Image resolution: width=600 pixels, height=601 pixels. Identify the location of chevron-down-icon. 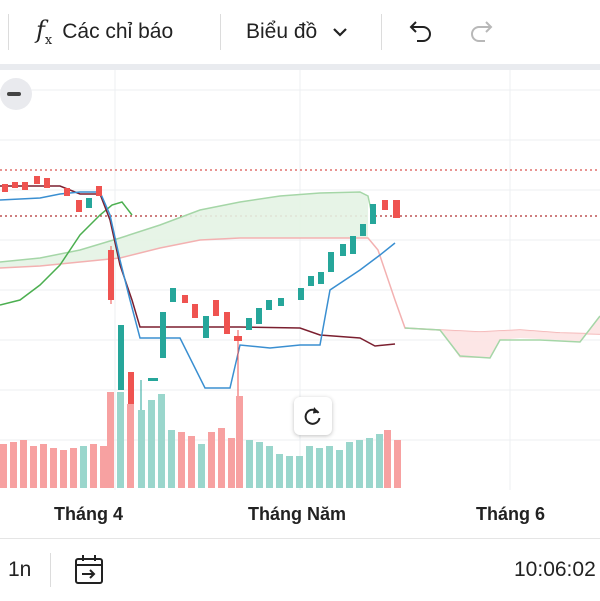
(340, 32).